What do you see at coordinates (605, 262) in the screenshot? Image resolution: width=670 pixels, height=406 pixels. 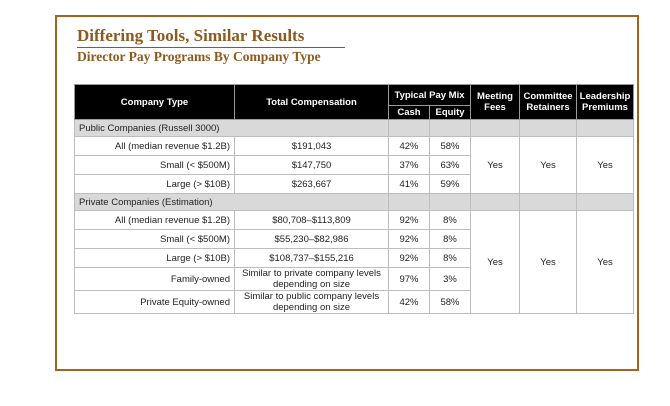 I see `leadership-premiums-cell-private: Yes` at bounding box center [605, 262].